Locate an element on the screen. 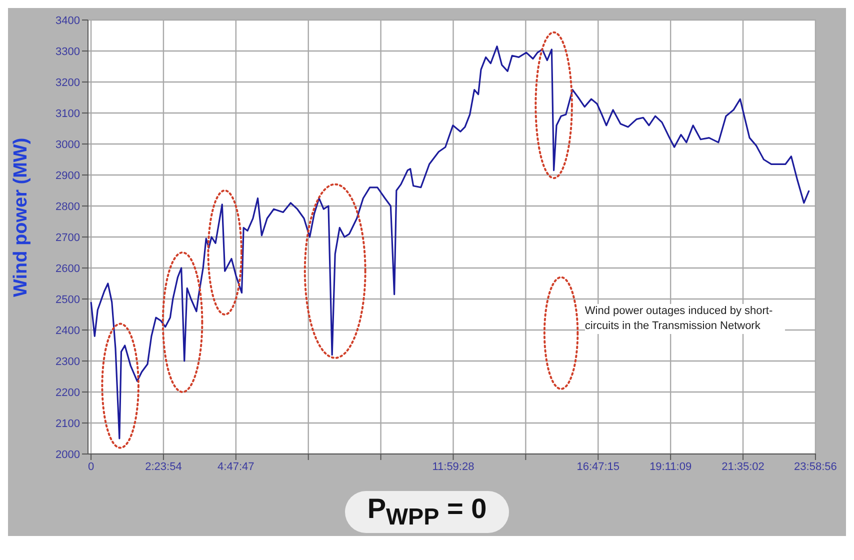 The height and width of the screenshot is (560, 854). x-tick-label: 19:11:09 is located at coordinates (671, 466).